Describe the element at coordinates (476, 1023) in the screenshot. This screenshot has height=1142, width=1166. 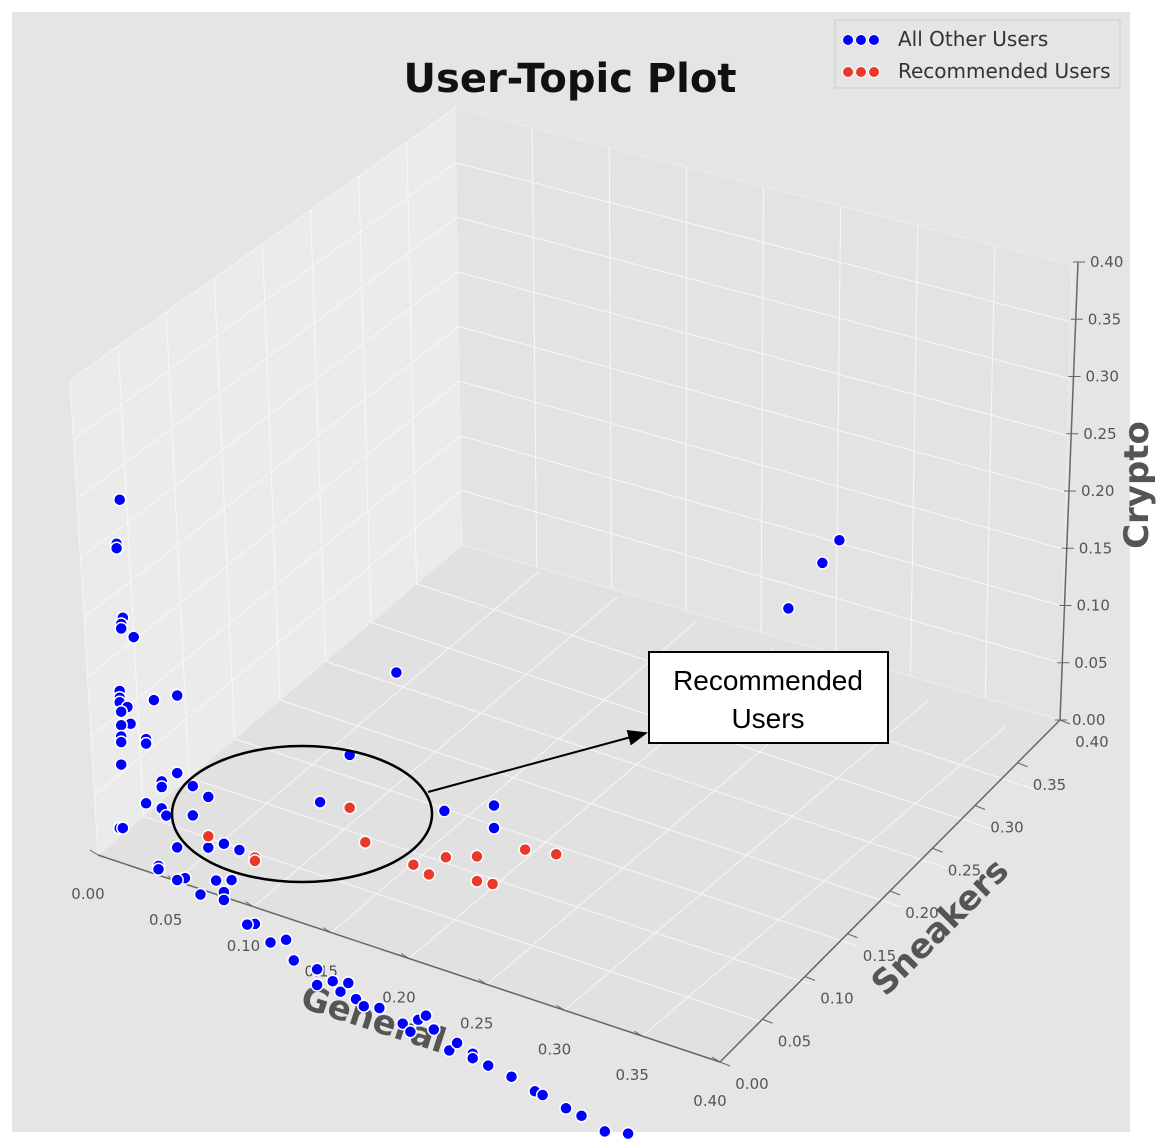
I see `general-tick-label: 0.25` at that location.